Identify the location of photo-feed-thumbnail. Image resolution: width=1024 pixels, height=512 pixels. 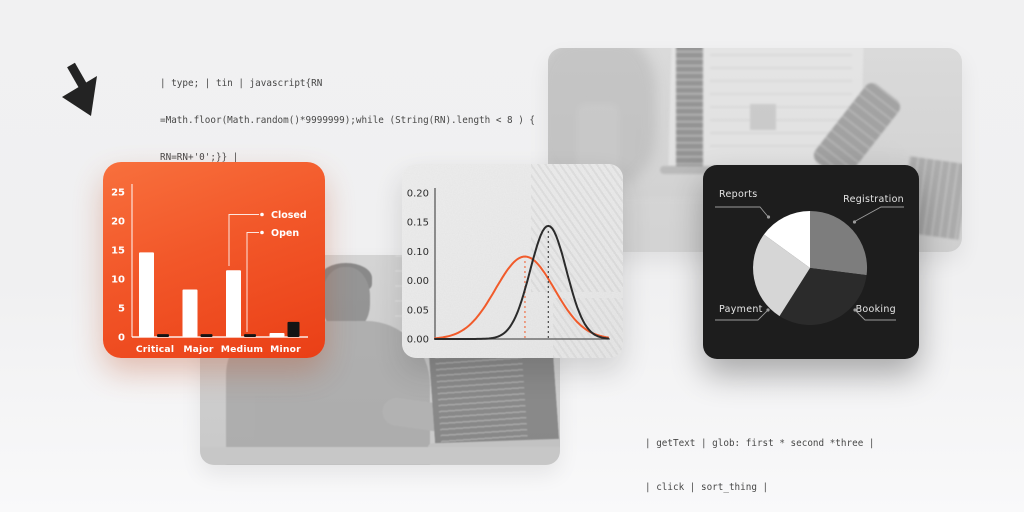
(763, 117).